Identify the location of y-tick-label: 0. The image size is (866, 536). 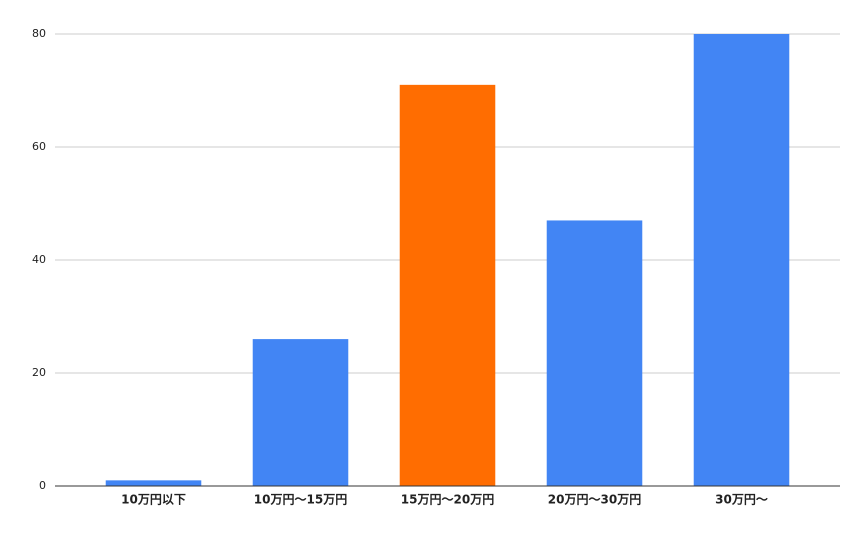
(42, 485).